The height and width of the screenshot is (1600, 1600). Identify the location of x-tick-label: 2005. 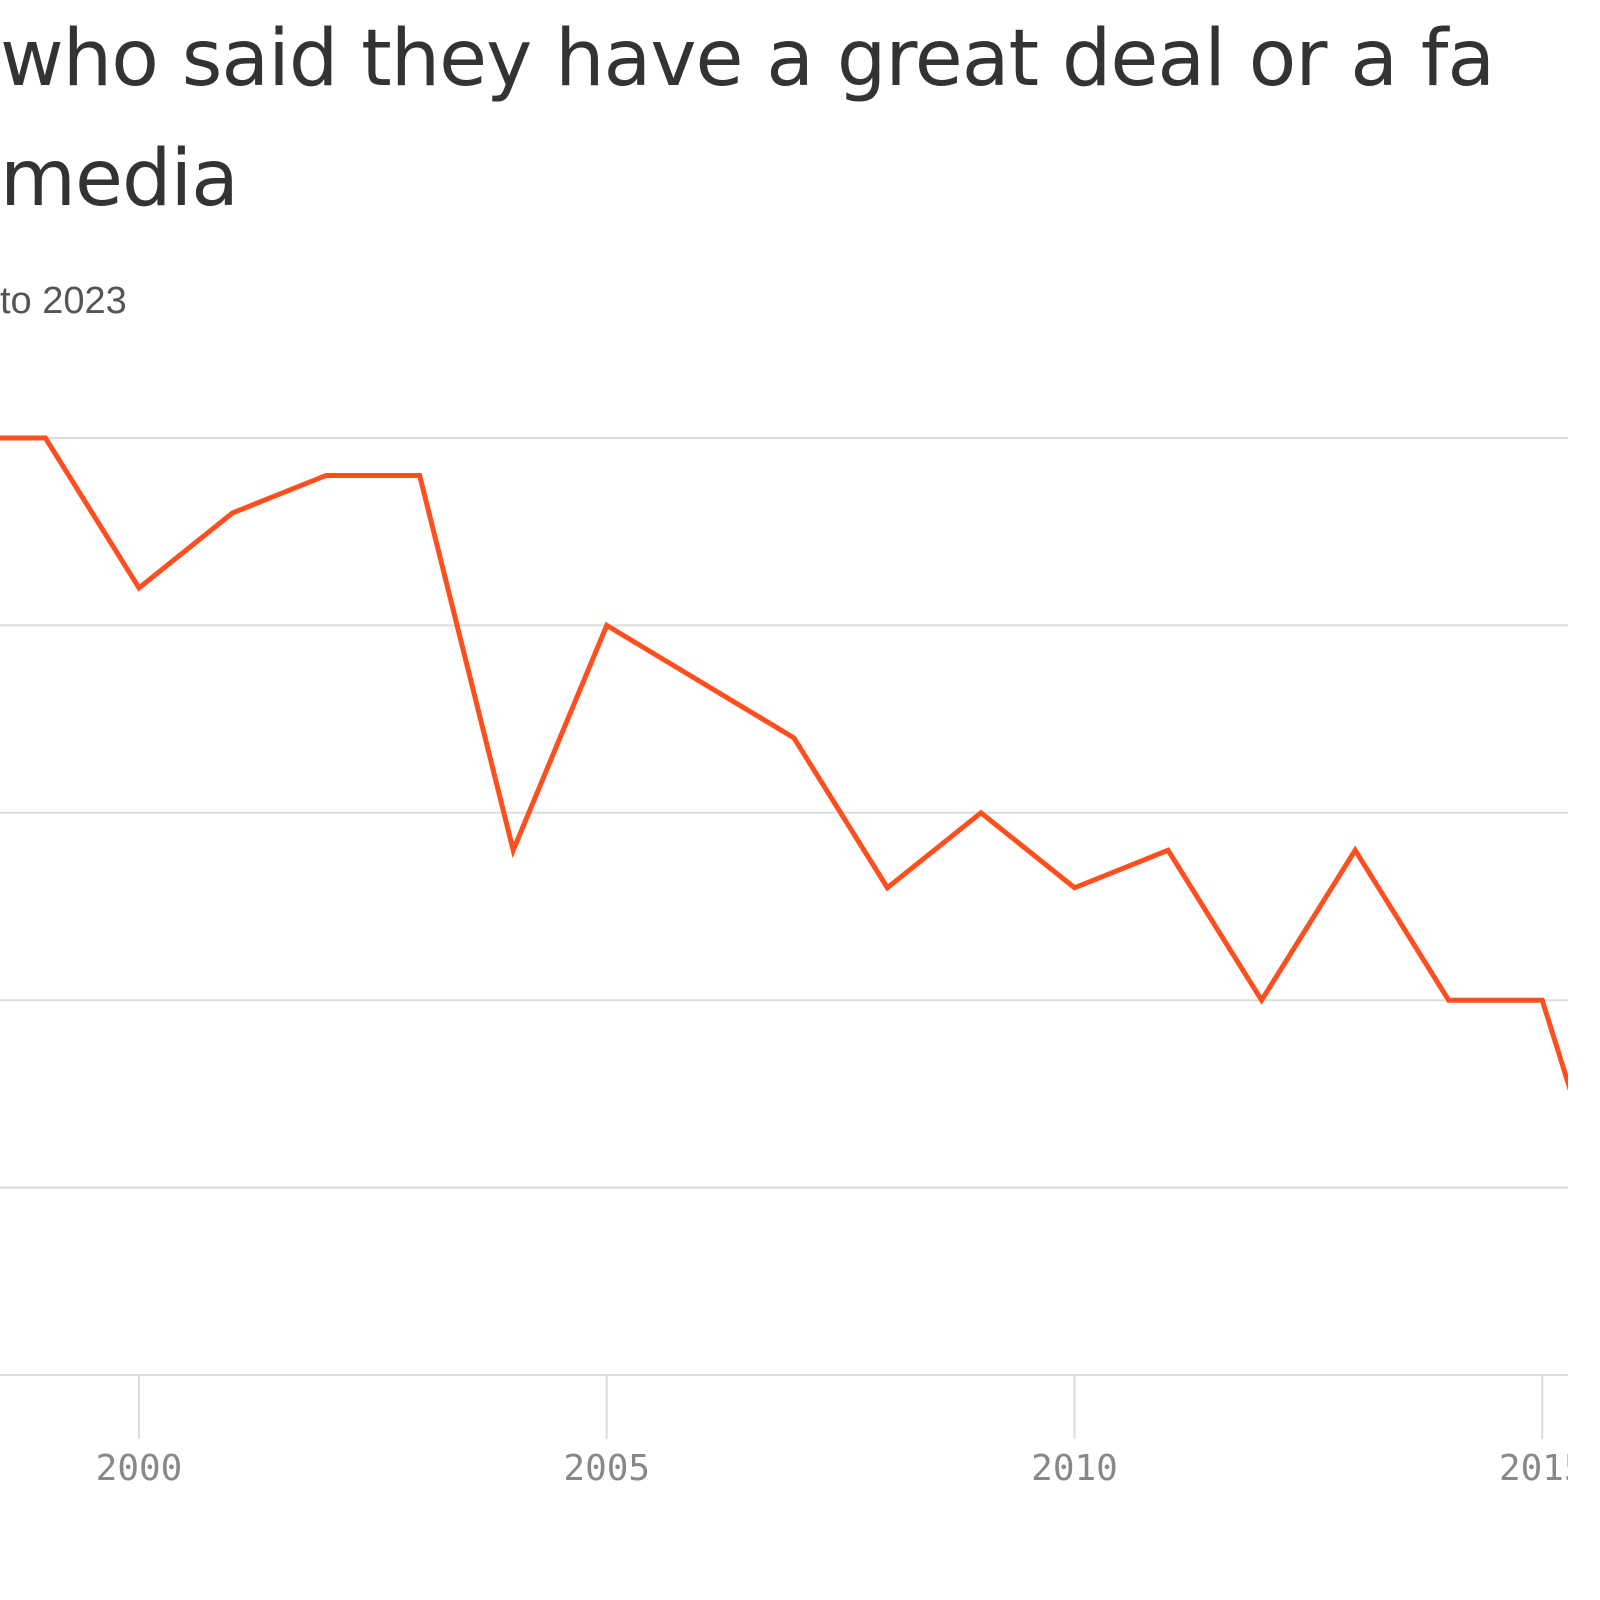
(606, 1468).